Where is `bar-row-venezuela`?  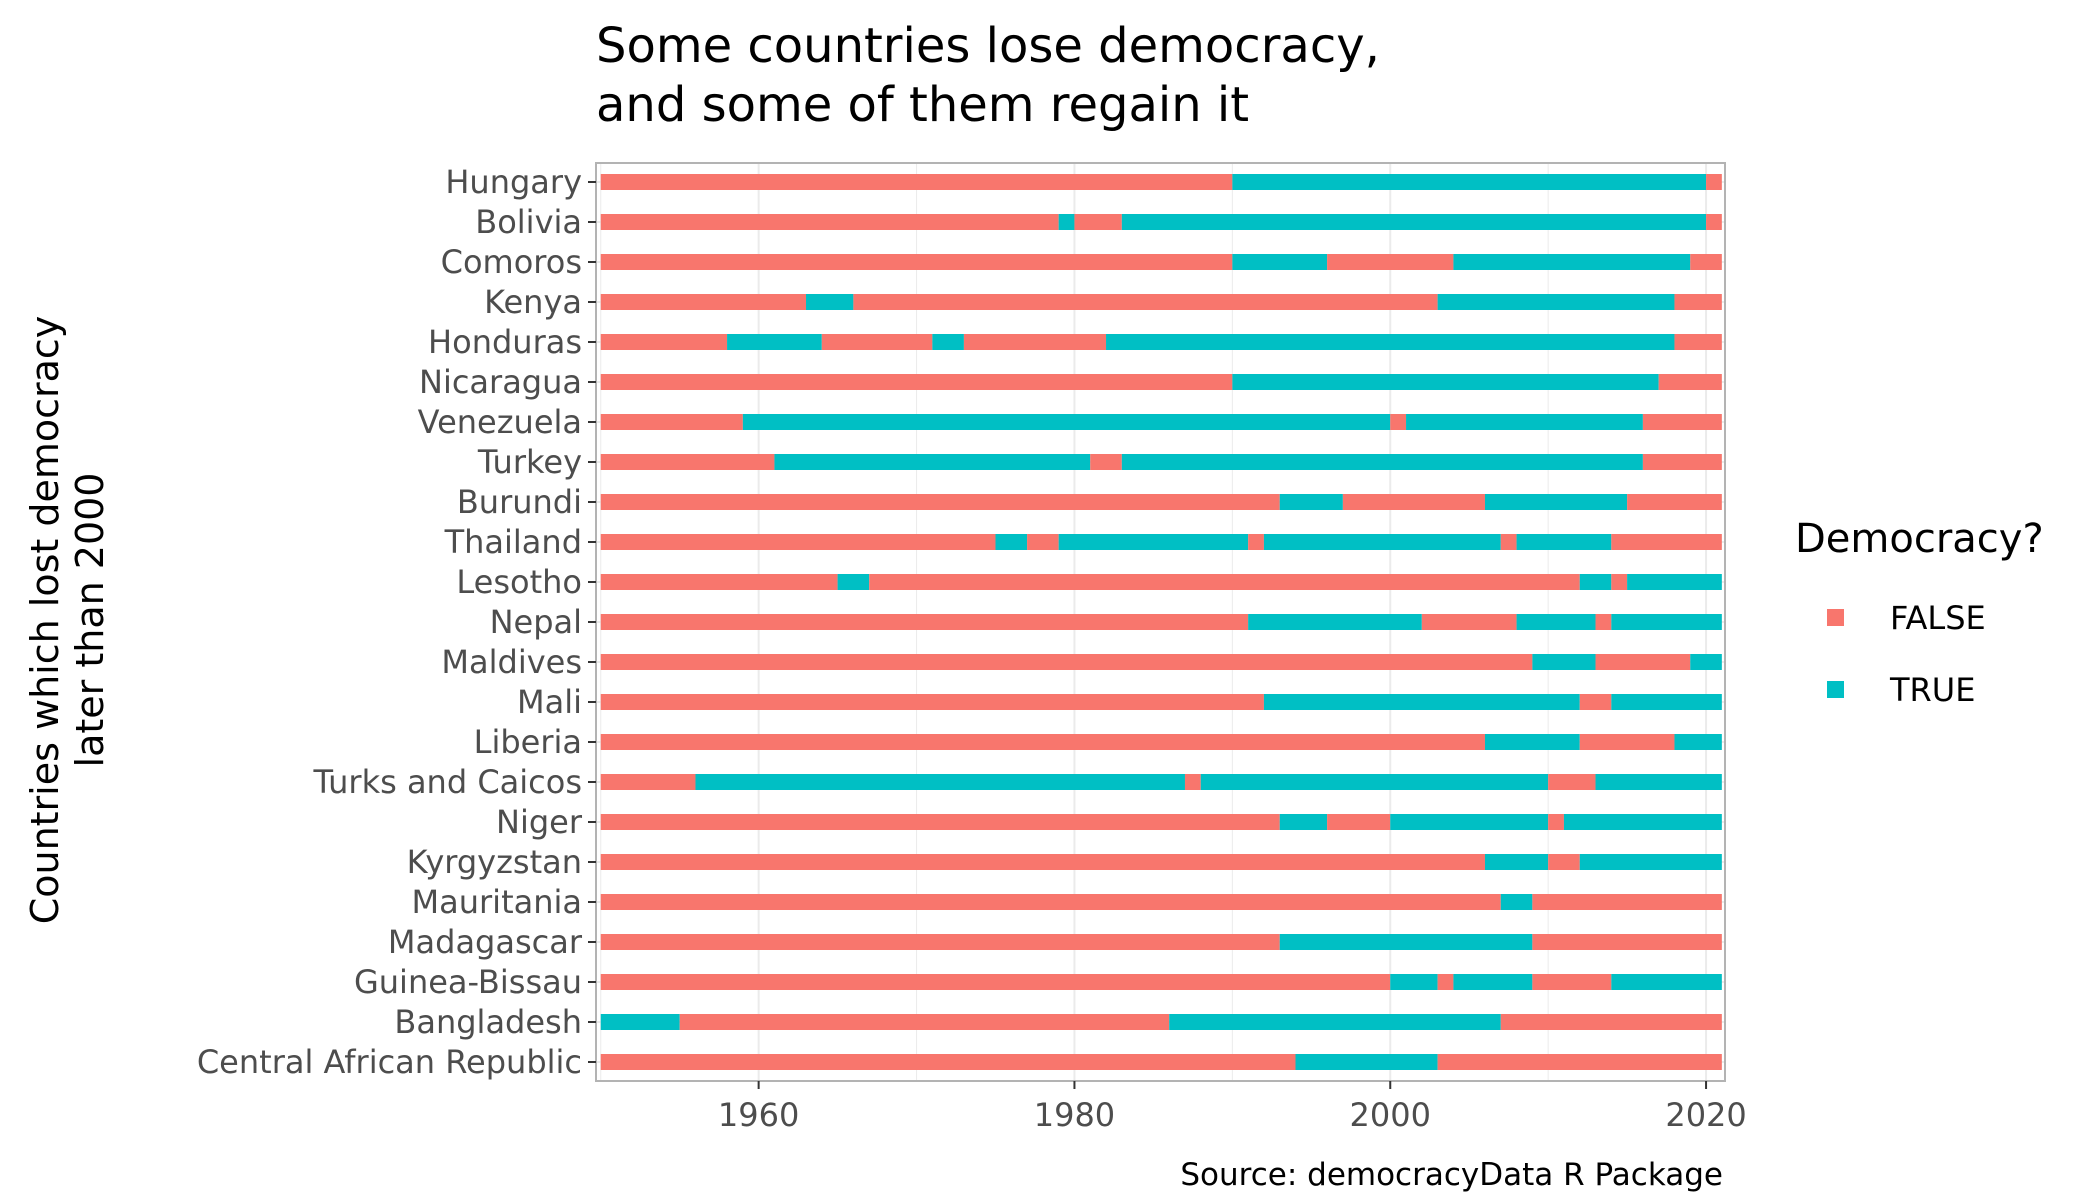
bar-row-venezuela is located at coordinates (1161, 422).